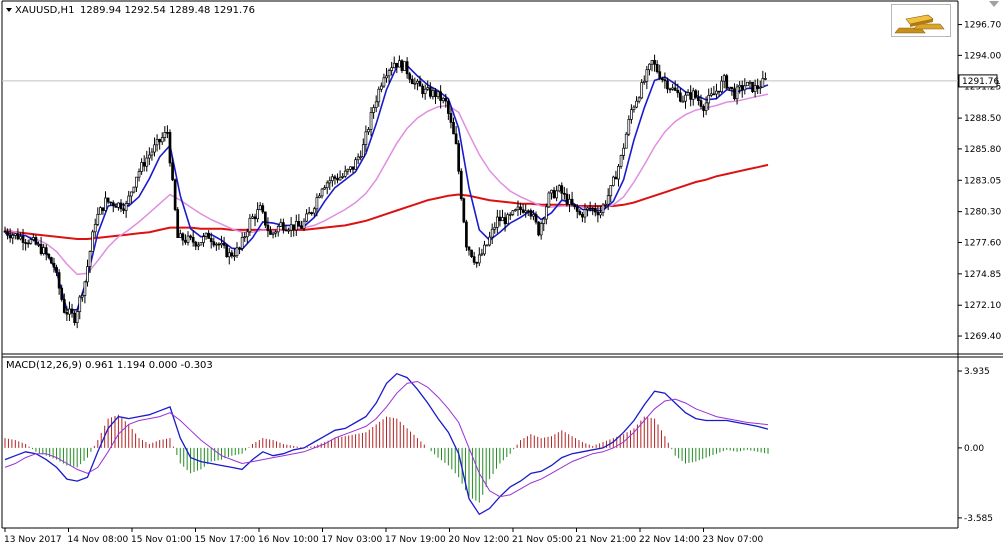 Image resolution: width=1003 pixels, height=550 pixels. Describe the element at coordinates (109, 365) in the screenshot. I see `macd-header: MACD(12,26,9) 0.961 1.194 0.000 -0.303` at that location.